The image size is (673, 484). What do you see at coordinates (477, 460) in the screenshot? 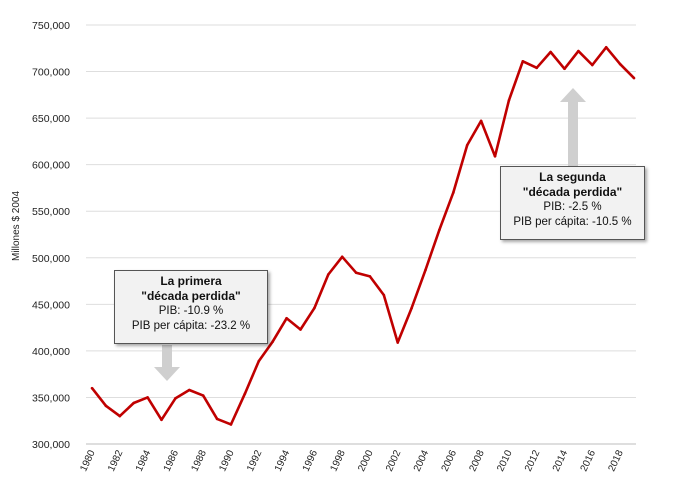
I see `x-tick-label: 2008` at bounding box center [477, 460].